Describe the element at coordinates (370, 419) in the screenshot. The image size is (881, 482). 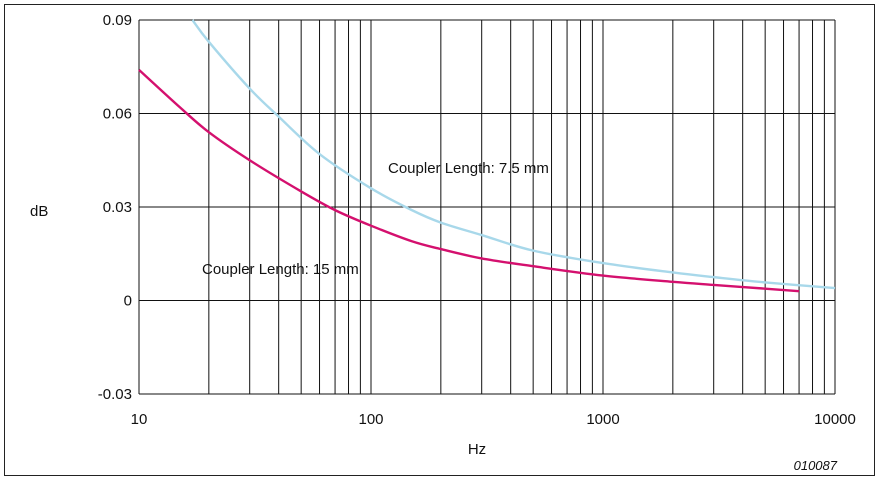
I see `x-tick-label: 100` at that location.